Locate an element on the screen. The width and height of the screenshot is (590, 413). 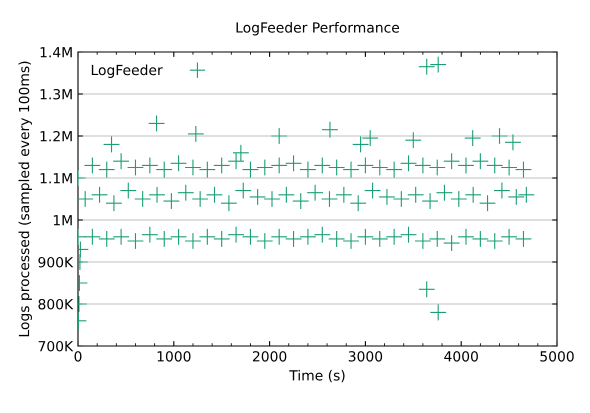
y-tick-label: 1M is located at coordinates (63, 220).